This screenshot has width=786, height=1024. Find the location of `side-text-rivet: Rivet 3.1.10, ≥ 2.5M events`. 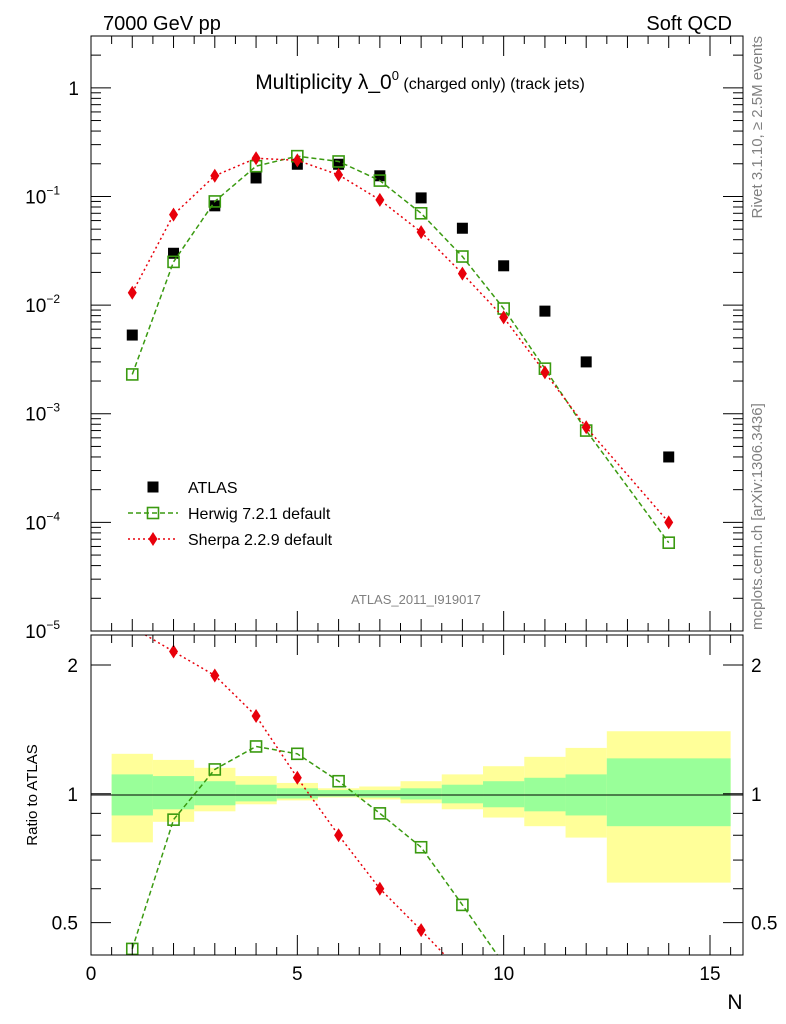

side-text-rivet: Rivet 3.1.10, ≥ 2.5M events is located at coordinates (757, 127).